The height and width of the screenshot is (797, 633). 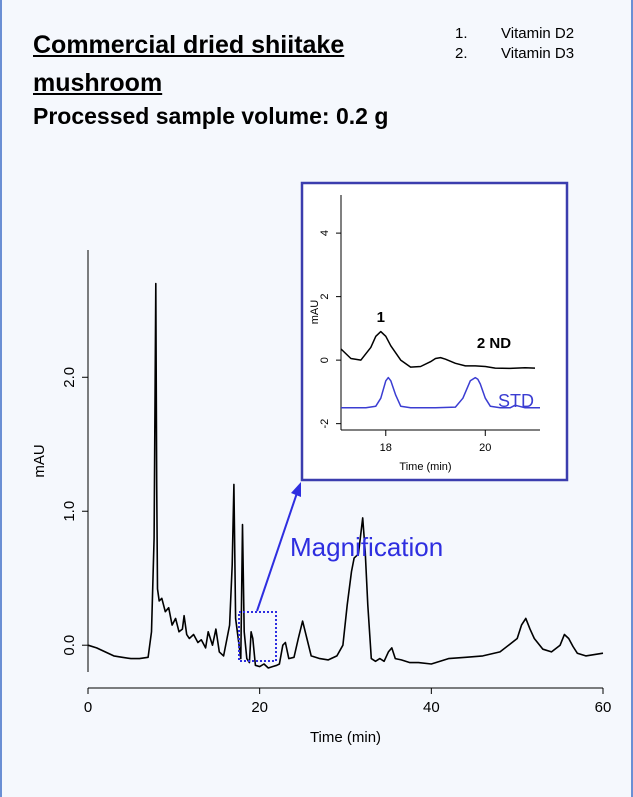 What do you see at coordinates (315, 312) in the screenshot?
I see `inset-y-axis-label: mAU` at bounding box center [315, 312].